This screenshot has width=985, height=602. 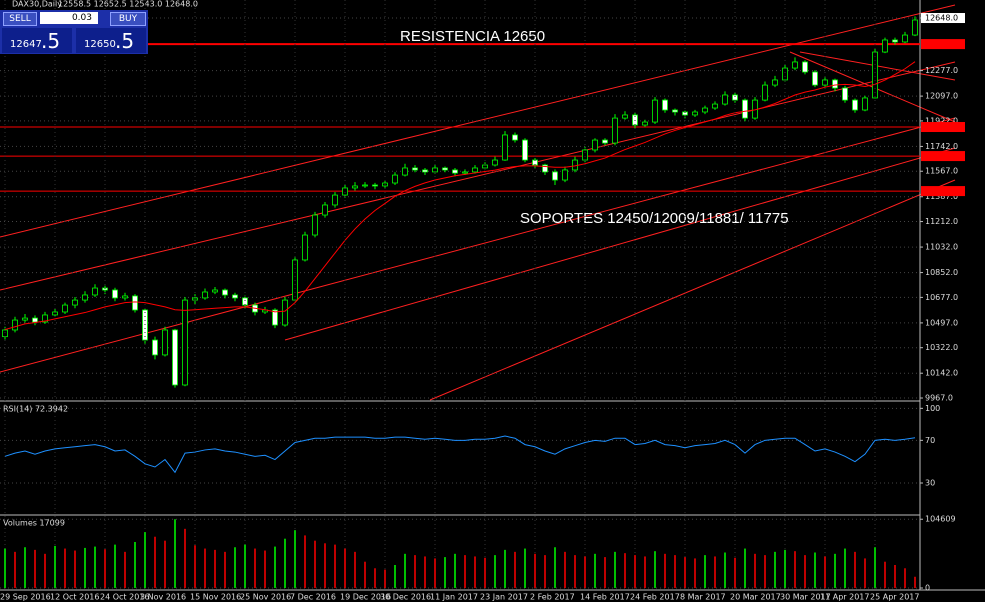 I want to click on y-tick-label: 11032.0, so click(x=941, y=247).